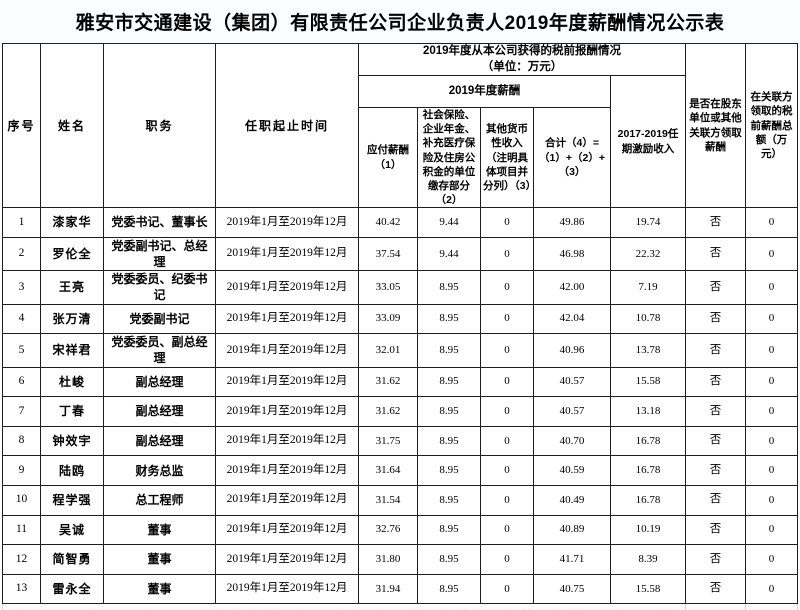 This screenshot has width=800, height=610. Describe the element at coordinates (72, 500) in the screenshot. I see `cell-name: 程学强` at that location.